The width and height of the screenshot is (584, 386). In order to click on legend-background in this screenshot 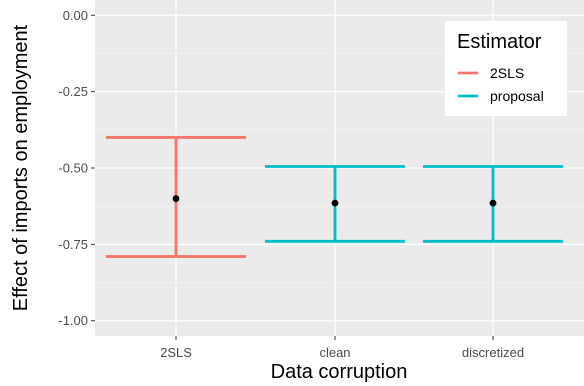, I will do `click(506, 68)`.